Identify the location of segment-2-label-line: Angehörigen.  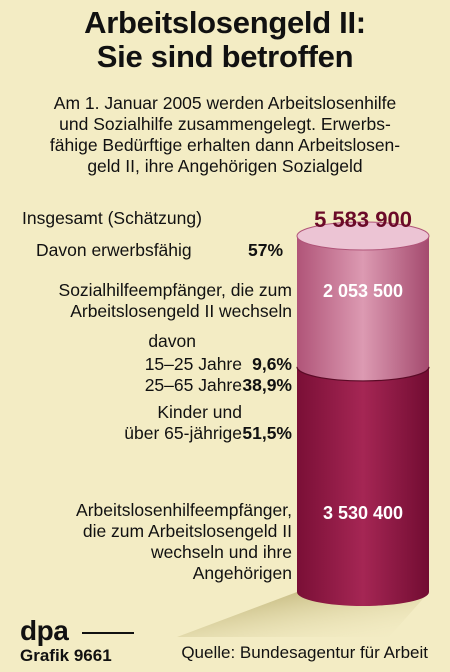
(242, 573).